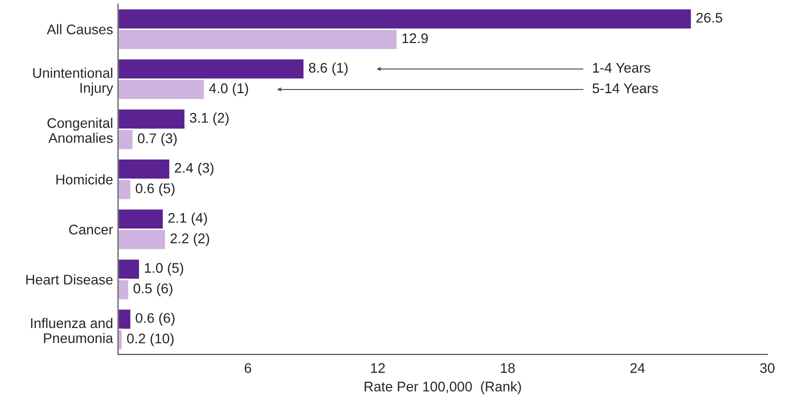 This screenshot has height=417, width=787. I want to click on x-tick-label: 6, so click(248, 368).